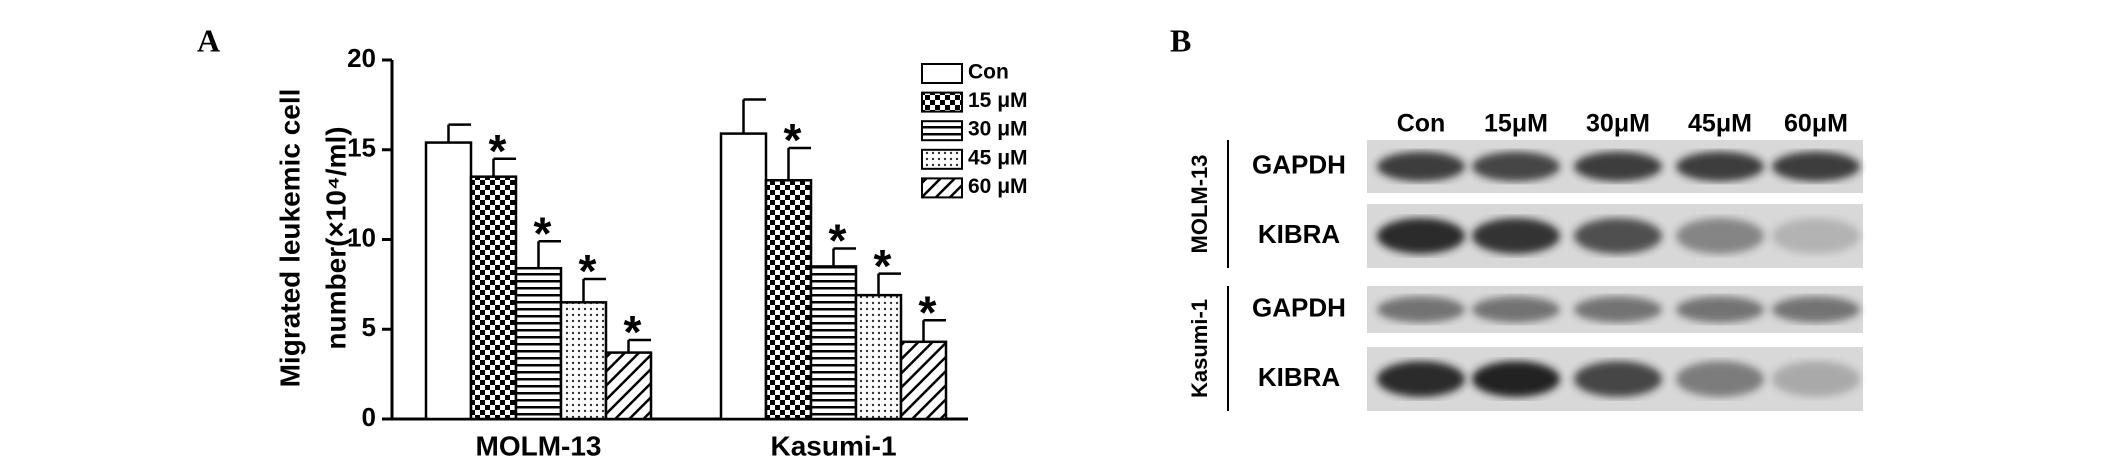  What do you see at coordinates (1618, 124) in the screenshot?
I see `lane-label: 30μM` at bounding box center [1618, 124].